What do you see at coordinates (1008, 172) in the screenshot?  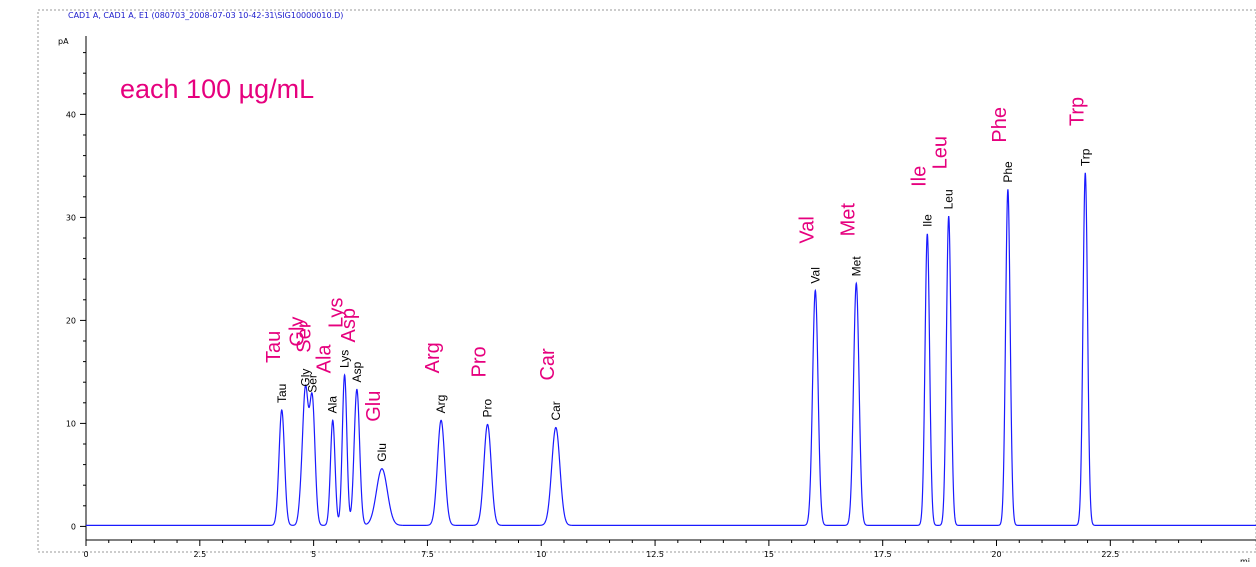 I see `peak-label: Phe` at bounding box center [1008, 172].